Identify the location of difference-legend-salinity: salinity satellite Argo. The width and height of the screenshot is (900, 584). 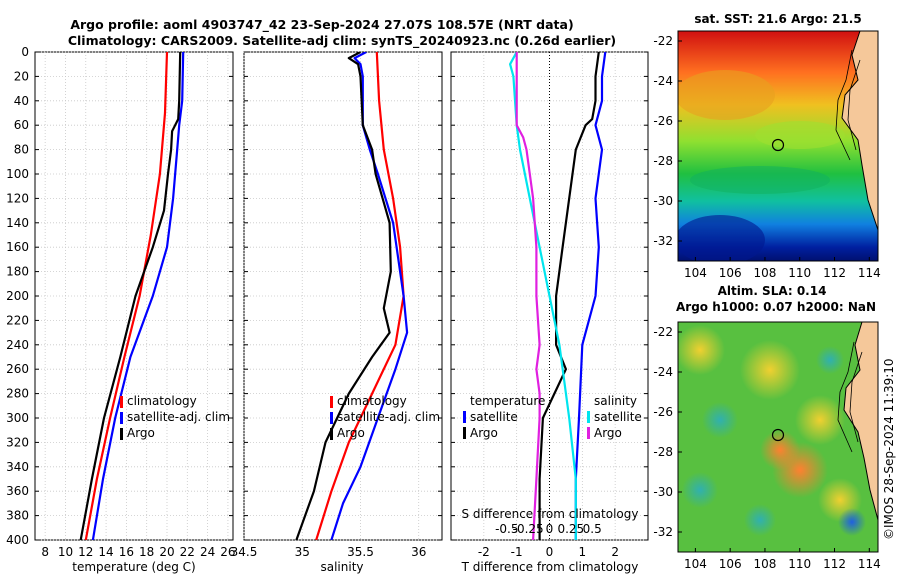
(614, 417).